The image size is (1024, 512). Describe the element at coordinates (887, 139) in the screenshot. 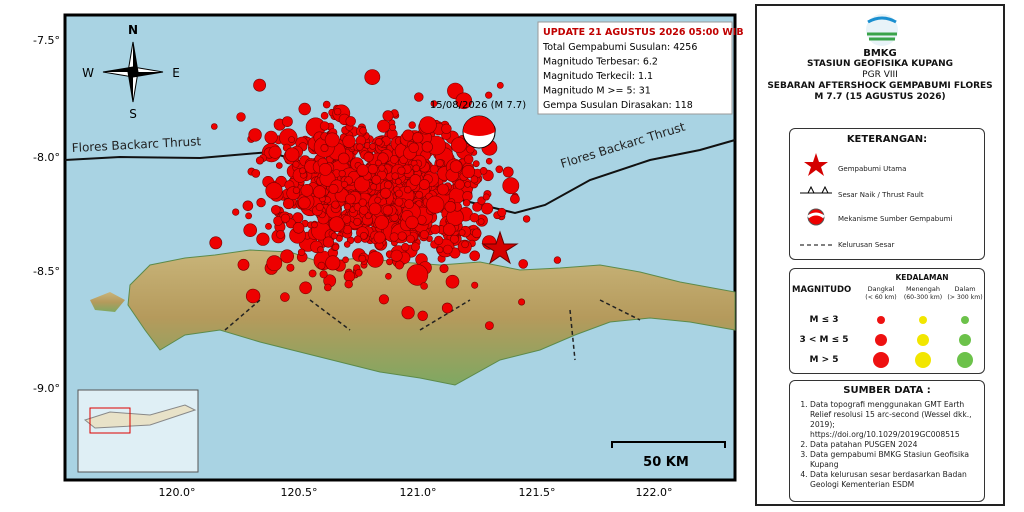

I see `legend-heading: KETERANGAN:` at that location.